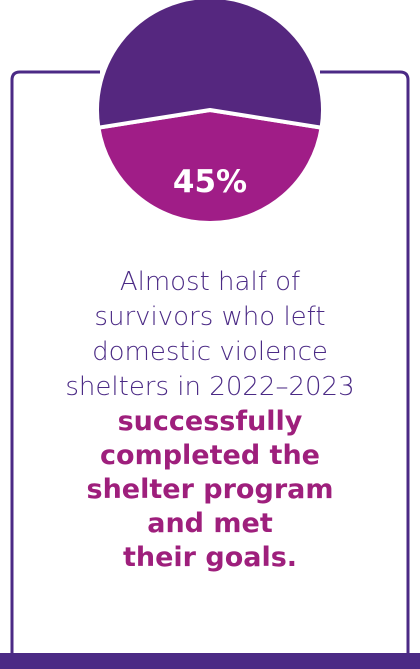 This screenshot has height=669, width=420. Describe the element at coordinates (210, 282) in the screenshot. I see `body-line: Almost half of` at that location.